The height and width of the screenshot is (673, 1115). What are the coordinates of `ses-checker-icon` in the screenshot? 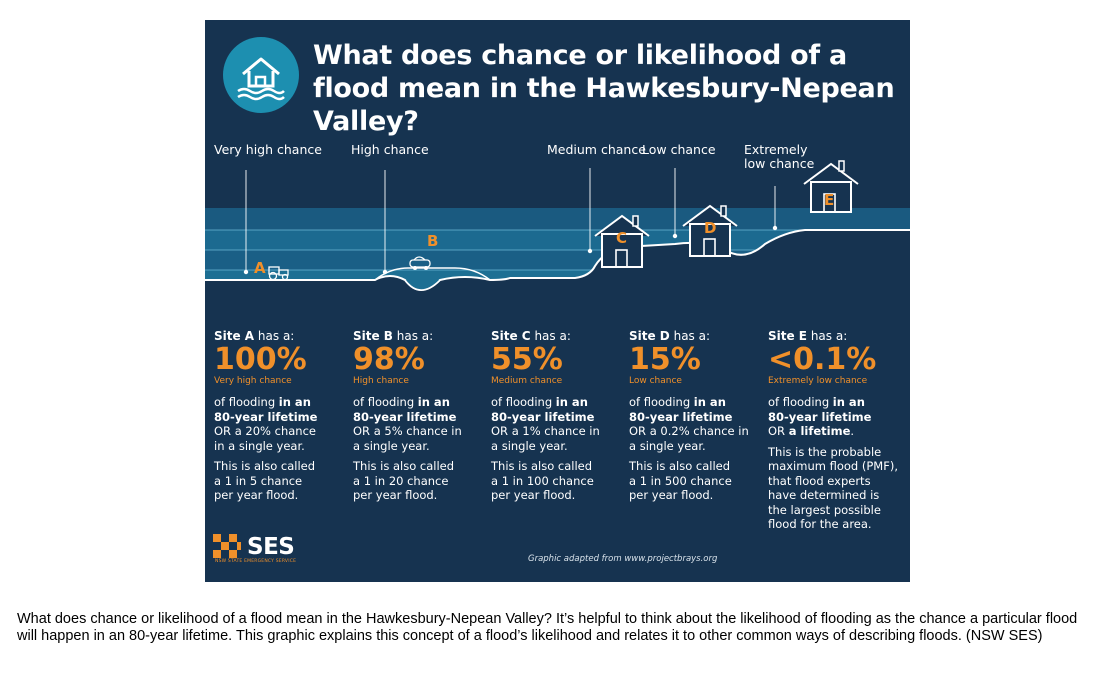 It's located at (227, 546).